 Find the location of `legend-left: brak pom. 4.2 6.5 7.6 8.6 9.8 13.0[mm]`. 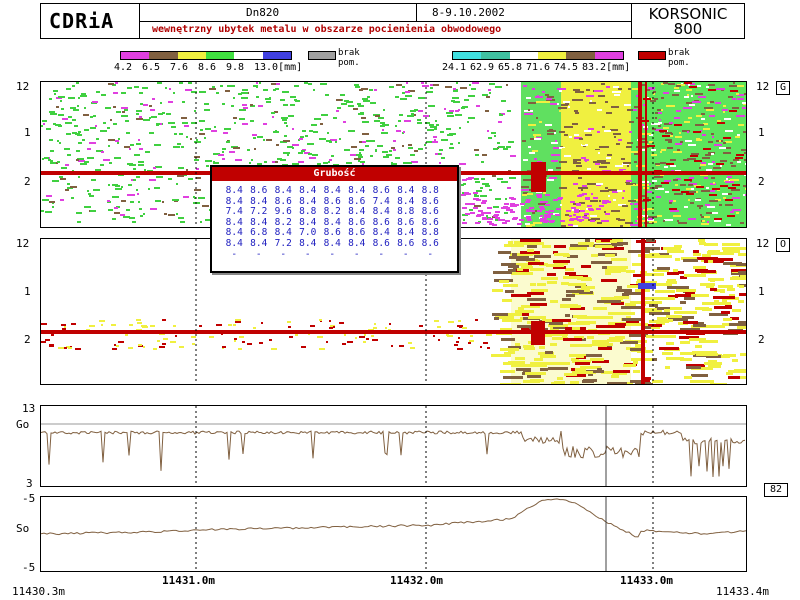

legend-left: brak pom. 4.2 6.5 7.6 8.6 9.8 13.0[mm] is located at coordinates (247, 61).